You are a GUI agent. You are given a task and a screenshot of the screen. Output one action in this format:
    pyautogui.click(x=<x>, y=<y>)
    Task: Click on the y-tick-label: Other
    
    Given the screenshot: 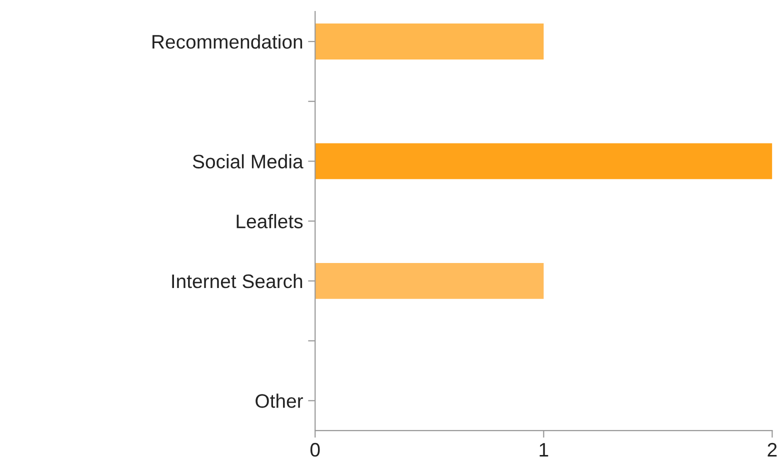 What is the action you would take?
    pyautogui.click(x=279, y=401)
    